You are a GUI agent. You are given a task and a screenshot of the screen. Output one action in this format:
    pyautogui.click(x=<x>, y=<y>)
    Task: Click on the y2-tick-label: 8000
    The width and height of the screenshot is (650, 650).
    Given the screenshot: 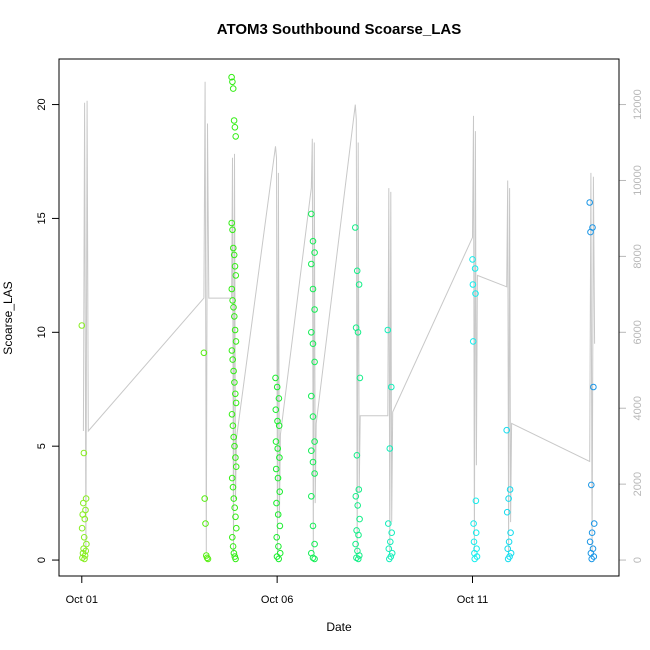 What is the action you would take?
    pyautogui.click(x=638, y=256)
    